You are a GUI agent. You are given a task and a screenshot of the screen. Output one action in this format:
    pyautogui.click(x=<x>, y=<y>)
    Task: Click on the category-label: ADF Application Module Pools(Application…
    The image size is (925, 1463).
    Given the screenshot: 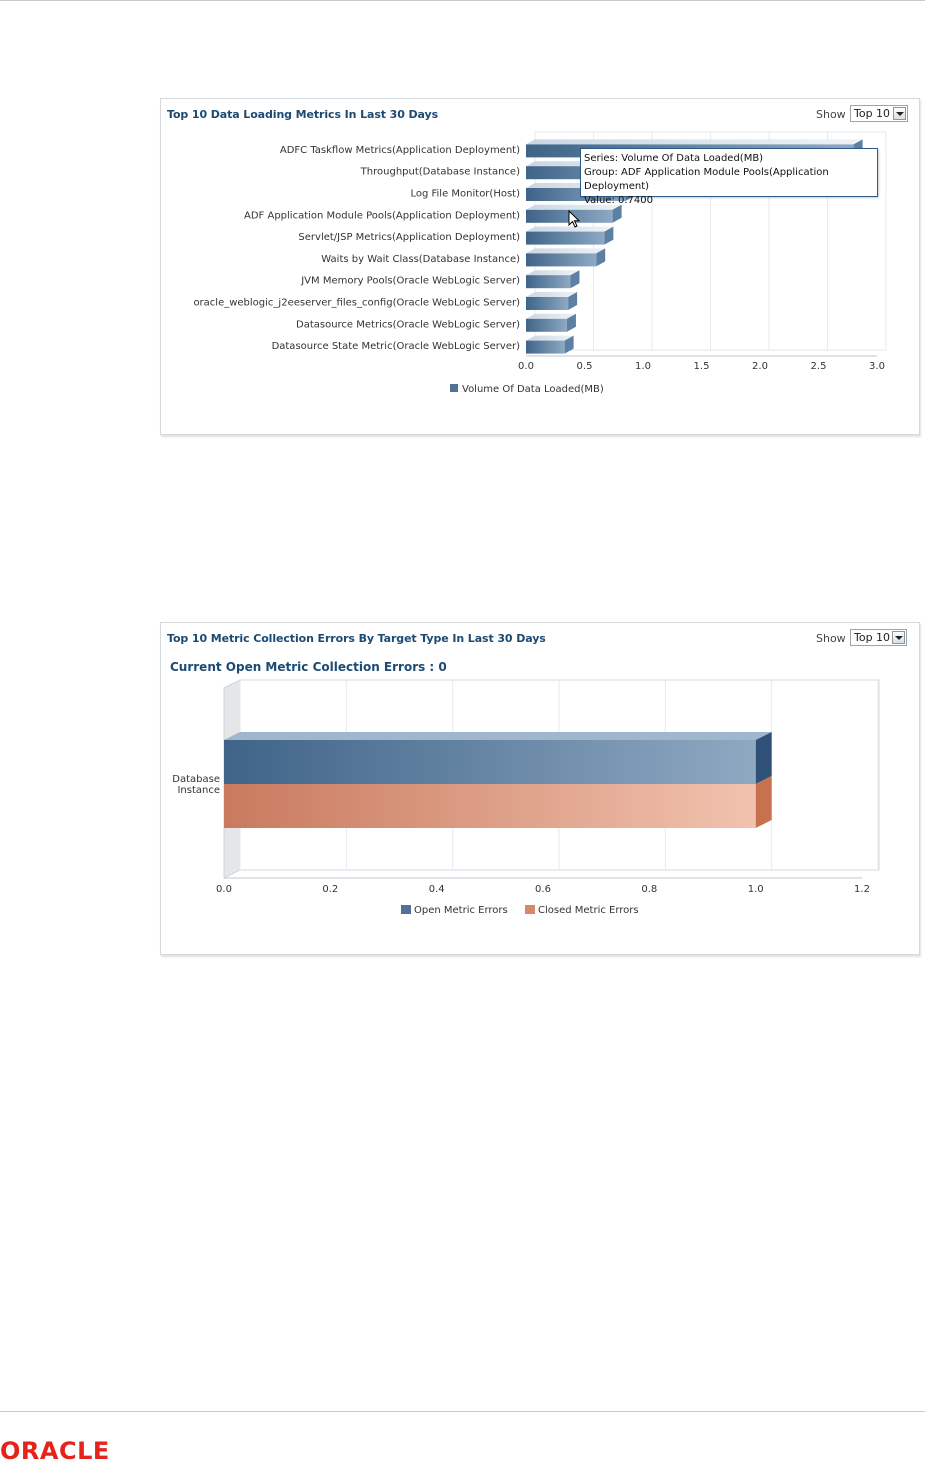 What is the action you would take?
    pyautogui.click(x=382, y=215)
    